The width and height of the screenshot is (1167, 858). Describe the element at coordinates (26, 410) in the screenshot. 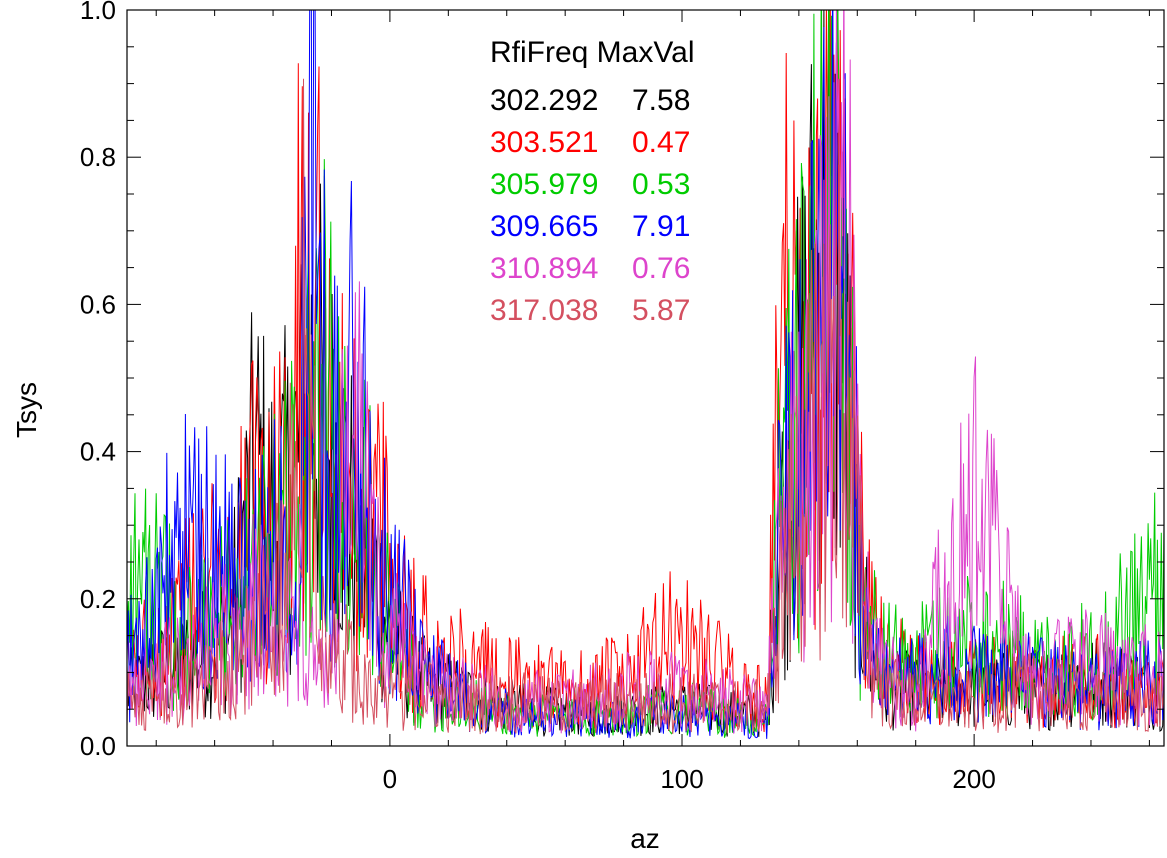

I see `y-axis-label: Tsys` at that location.